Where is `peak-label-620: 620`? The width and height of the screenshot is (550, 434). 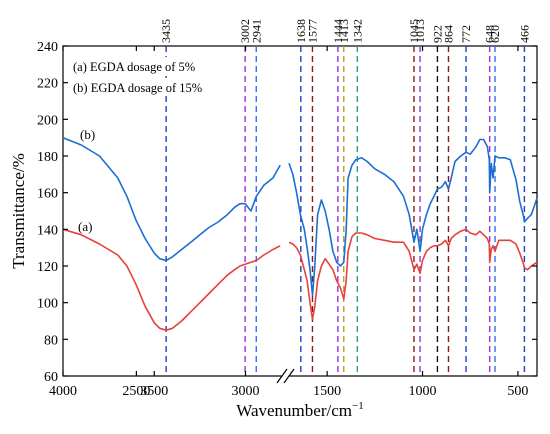 peak-label-620: 620 is located at coordinates (495, 34).